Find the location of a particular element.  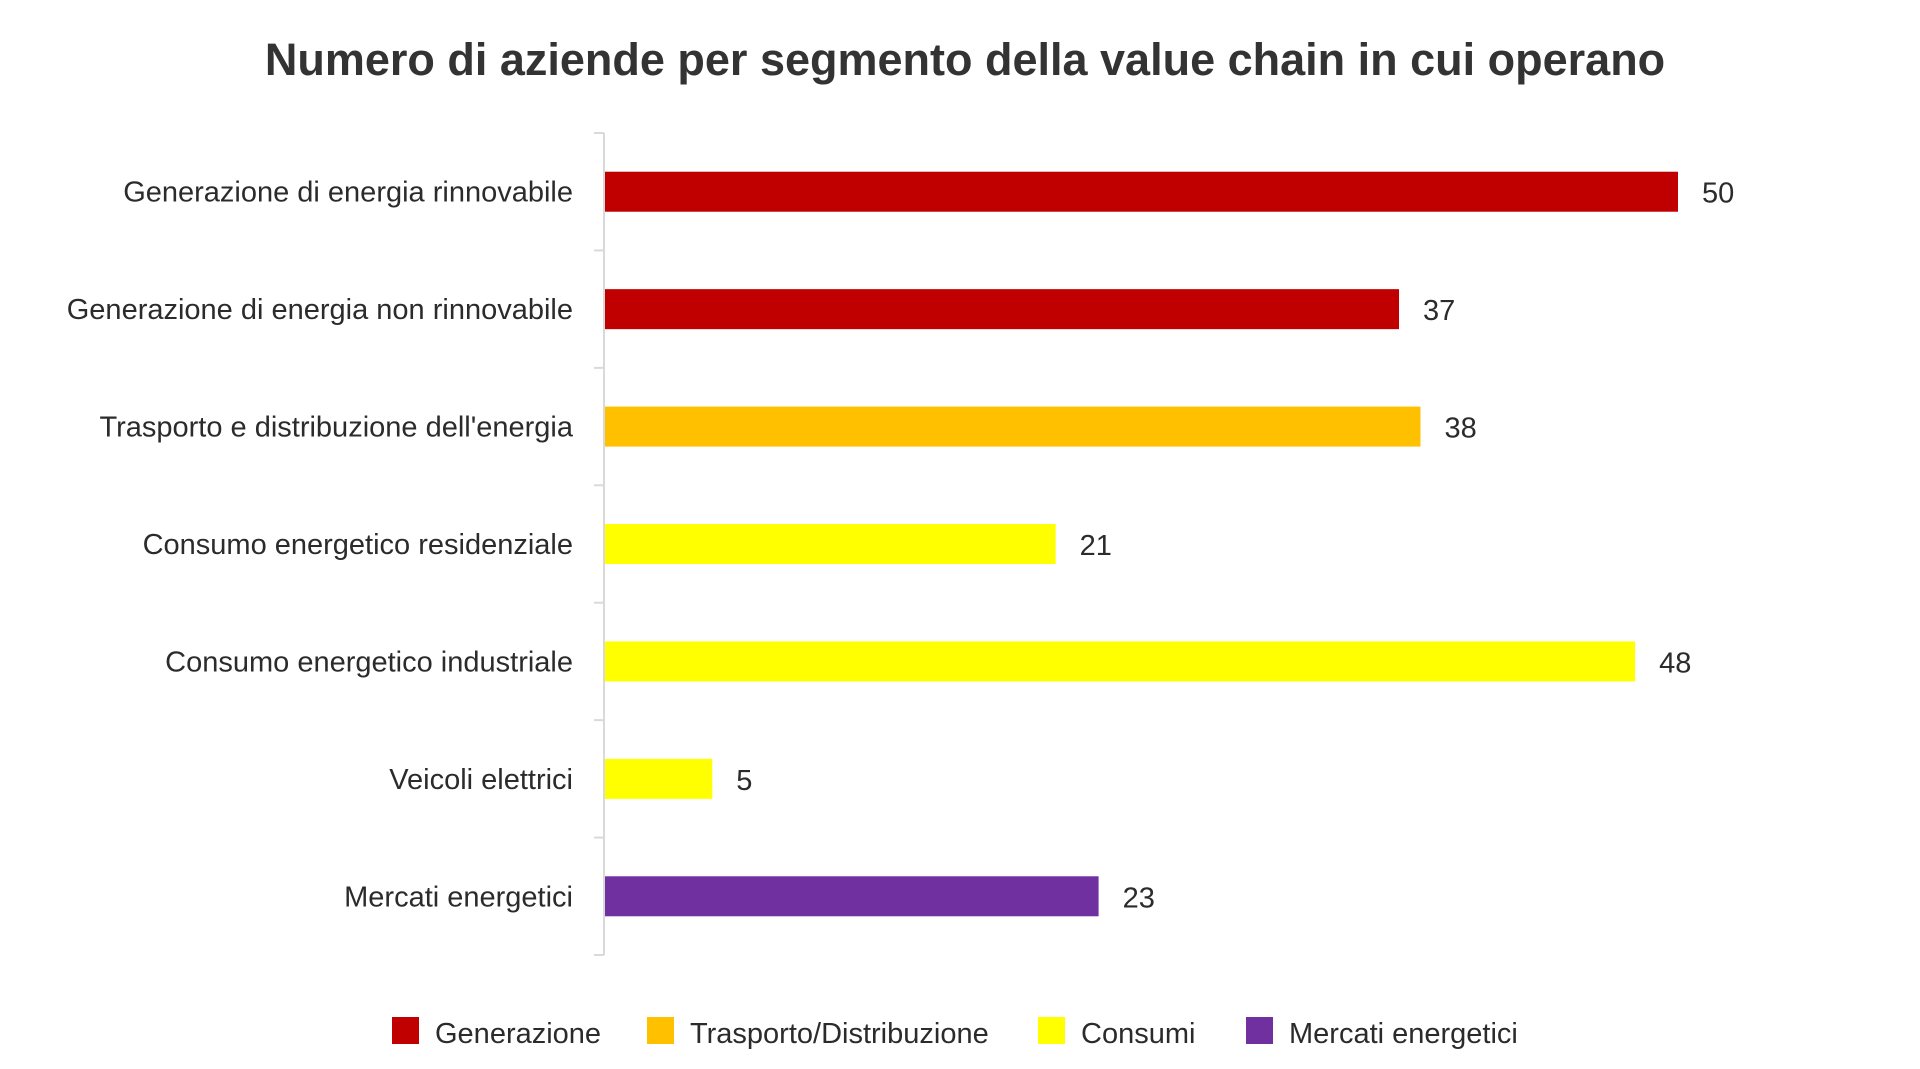

category-label: Veicoli elettrici is located at coordinates (481, 780).